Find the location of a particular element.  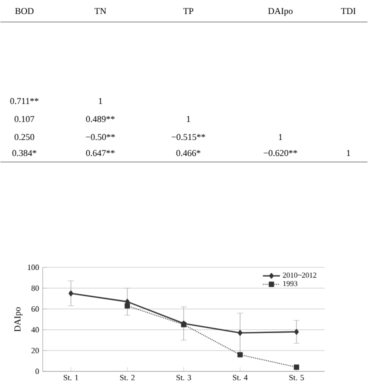

y-tick-label: 20 is located at coordinates (35, 351).